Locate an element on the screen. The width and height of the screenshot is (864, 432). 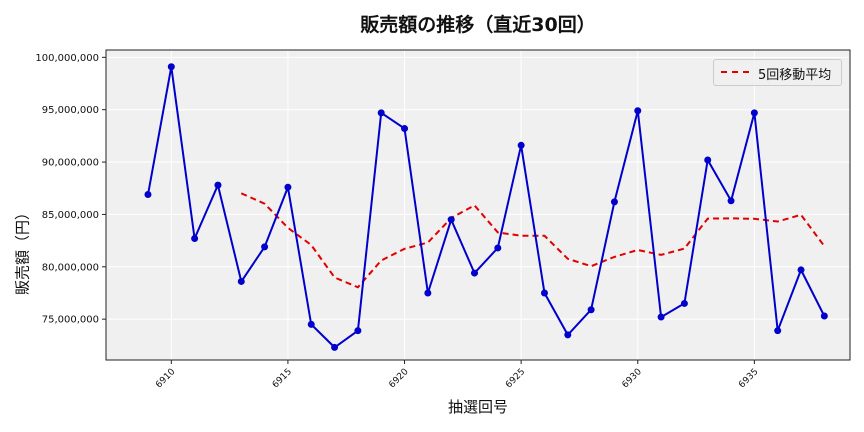
legend: 5回移動平均 is located at coordinates (777, 72).